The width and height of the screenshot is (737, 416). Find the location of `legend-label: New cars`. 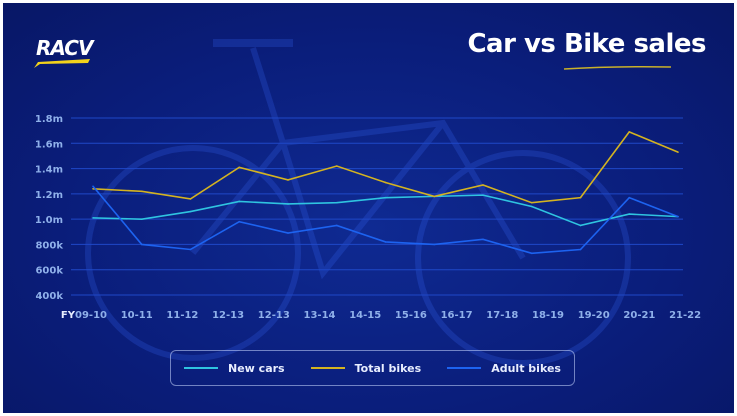

legend-label: New cars is located at coordinates (256, 368).